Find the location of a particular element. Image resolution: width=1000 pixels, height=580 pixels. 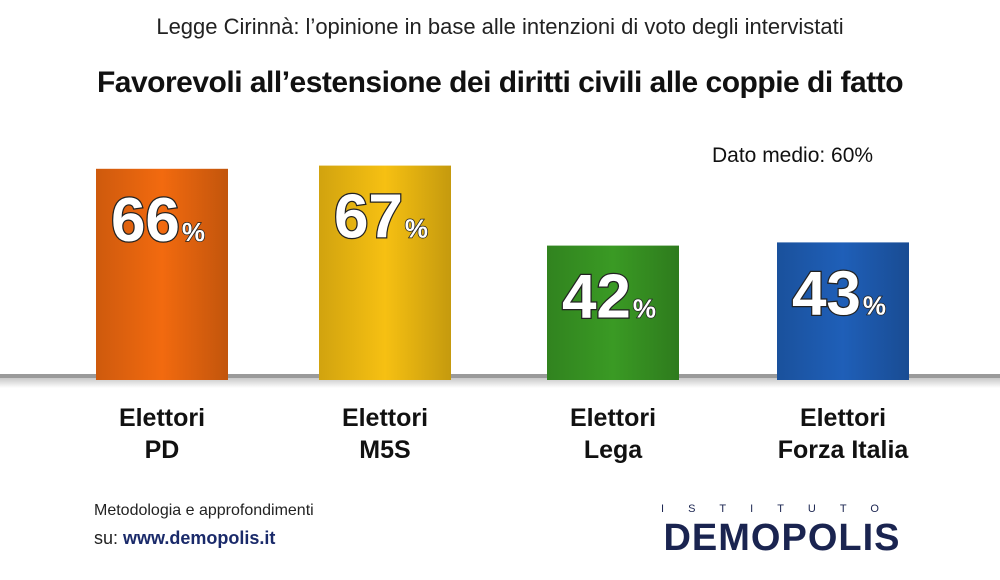

value-label-forza-italia: 43% is located at coordinates (839, 293).